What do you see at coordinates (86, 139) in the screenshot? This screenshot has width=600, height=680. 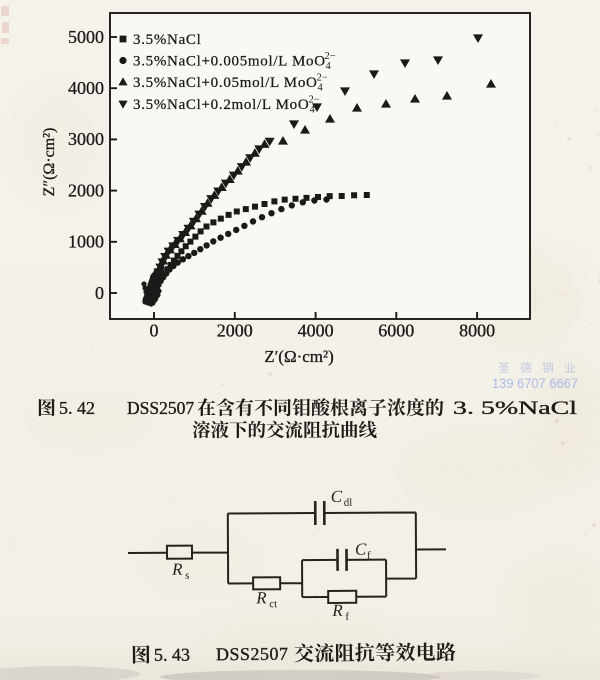 I see `svg-text: 3000` at bounding box center [86, 139].